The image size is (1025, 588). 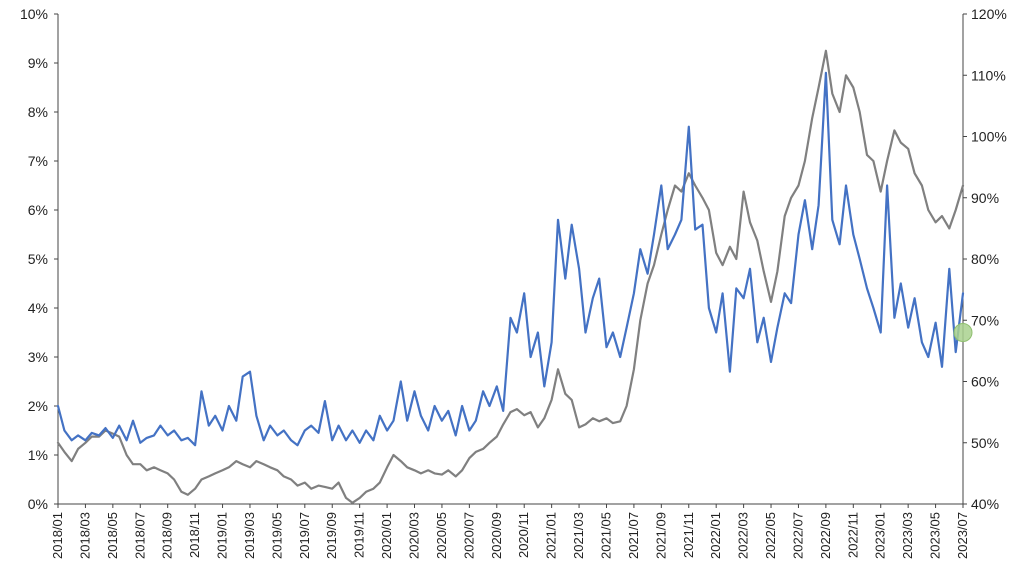 What do you see at coordinates (304, 535) in the screenshot?
I see `x-tick-label: 2019/07` at bounding box center [304, 535].